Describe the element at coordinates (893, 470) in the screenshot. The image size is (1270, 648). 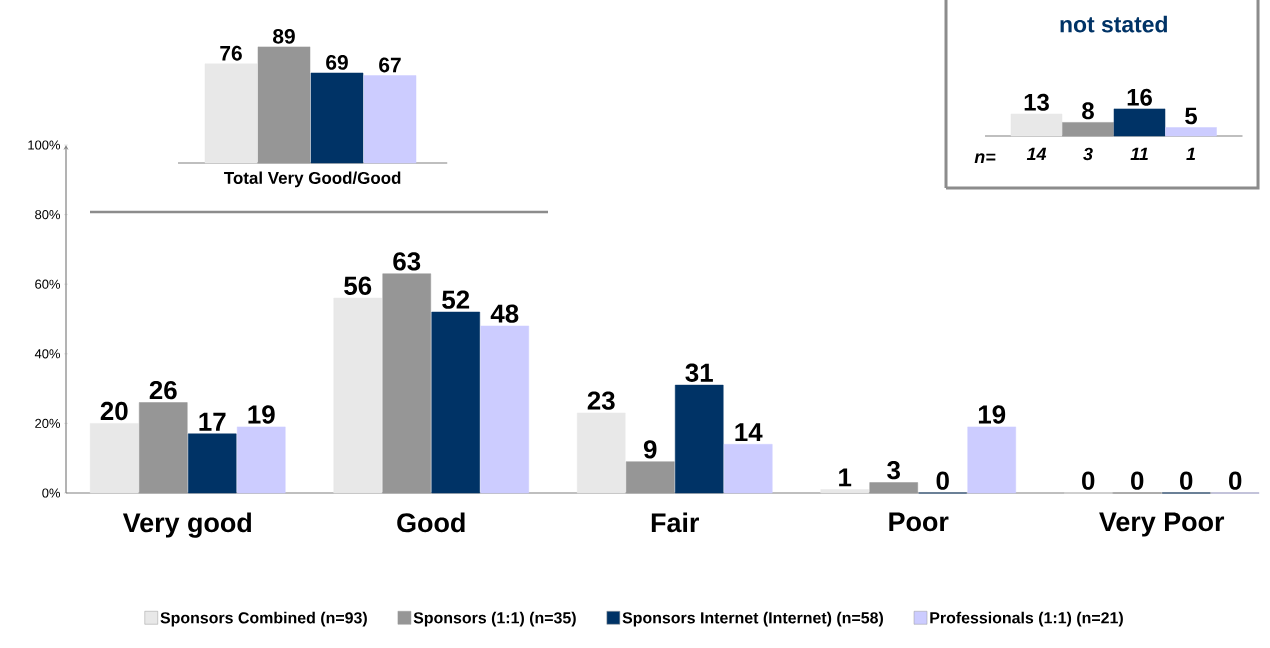
I see `data-label: 3` at that location.